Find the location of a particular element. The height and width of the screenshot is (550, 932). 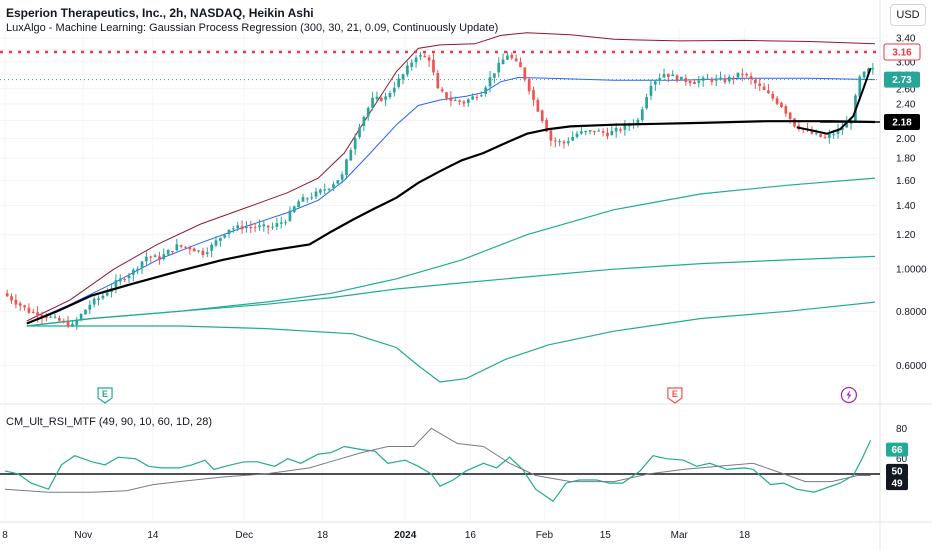

oscillator-value-label-text: 50 is located at coordinates (897, 471).